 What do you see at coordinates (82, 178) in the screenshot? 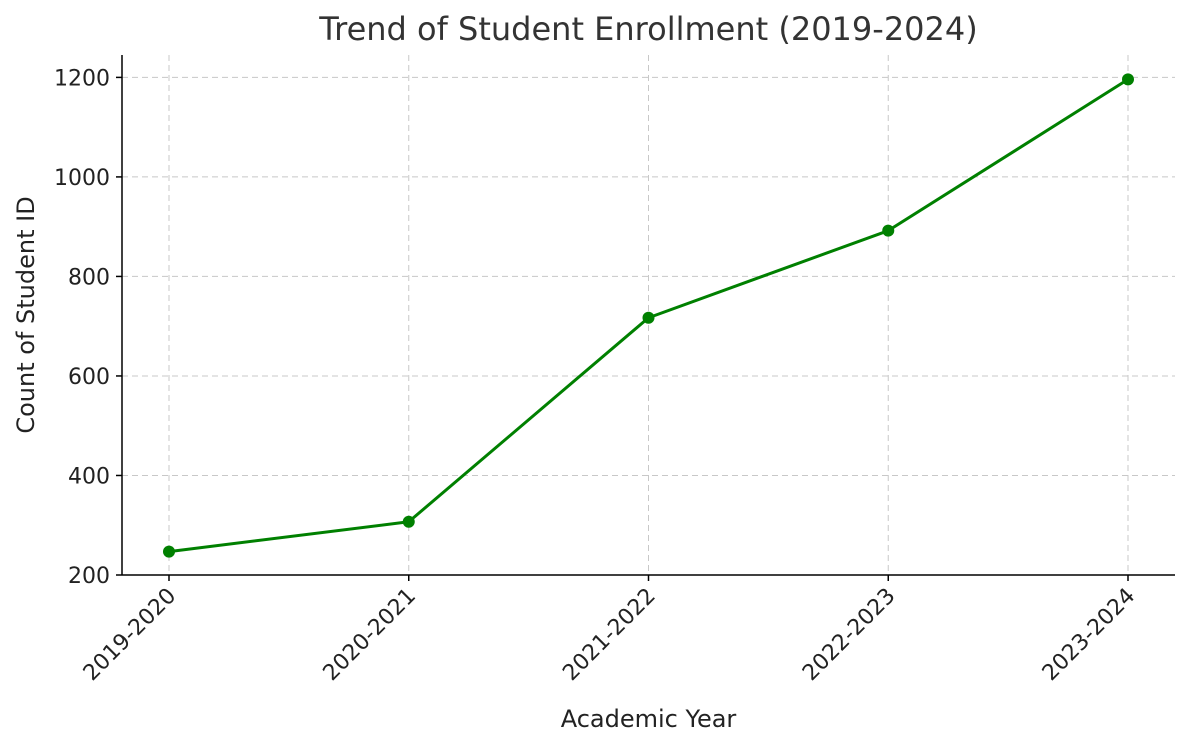
I see `y-tick-label: 1000` at bounding box center [82, 178].